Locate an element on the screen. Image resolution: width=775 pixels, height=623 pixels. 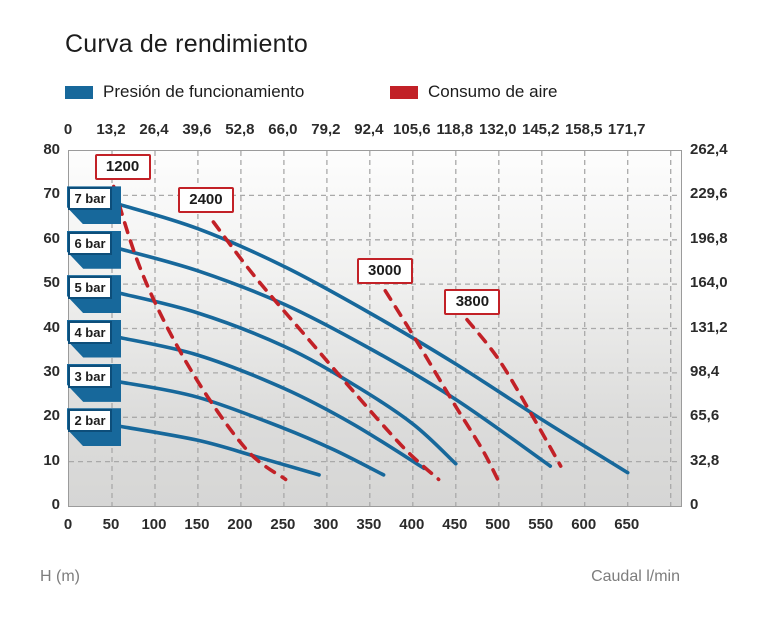
left-tick-label: 80 is located at coordinates (51, 149).